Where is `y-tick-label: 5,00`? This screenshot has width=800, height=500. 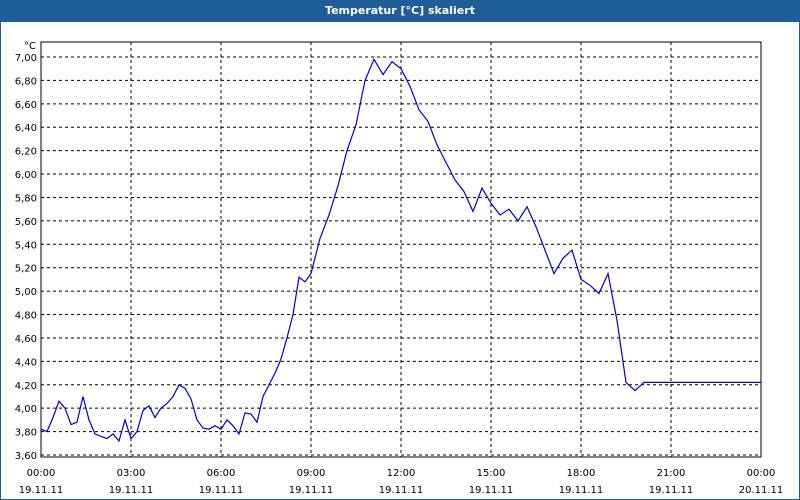 y-tick-label: 5,00 is located at coordinates (26, 292).